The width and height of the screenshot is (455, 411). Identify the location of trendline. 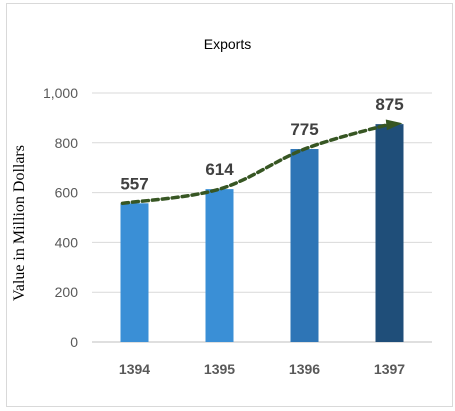
(261, 162).